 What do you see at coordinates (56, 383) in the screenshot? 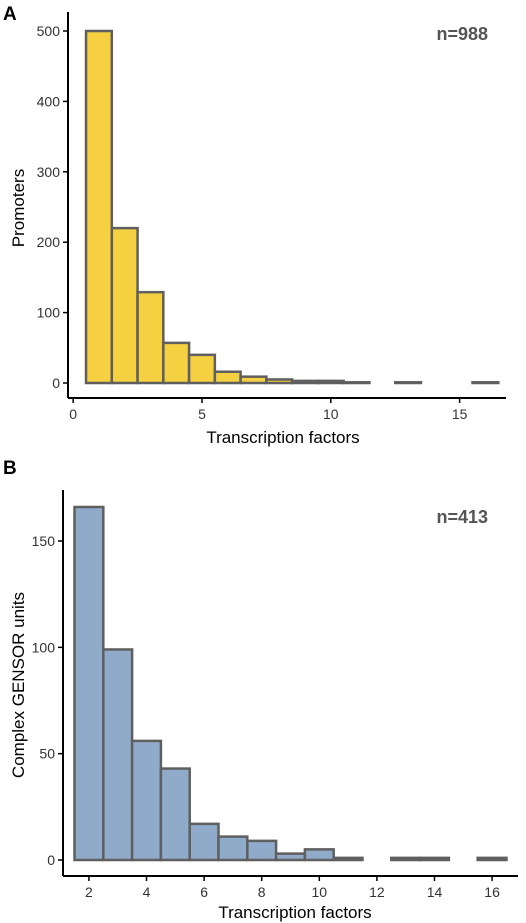
I see `panel-a-y-tick-label-0: 0` at bounding box center [56, 383].